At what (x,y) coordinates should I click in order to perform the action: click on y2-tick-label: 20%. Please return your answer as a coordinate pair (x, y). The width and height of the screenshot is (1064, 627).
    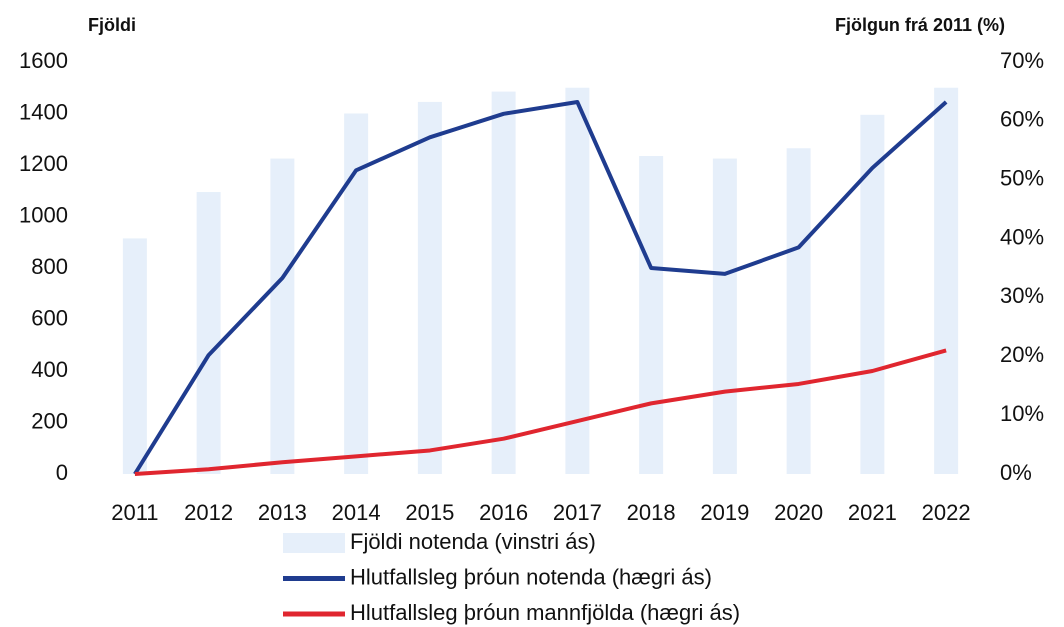
    Looking at the image, I should click on (1022, 354).